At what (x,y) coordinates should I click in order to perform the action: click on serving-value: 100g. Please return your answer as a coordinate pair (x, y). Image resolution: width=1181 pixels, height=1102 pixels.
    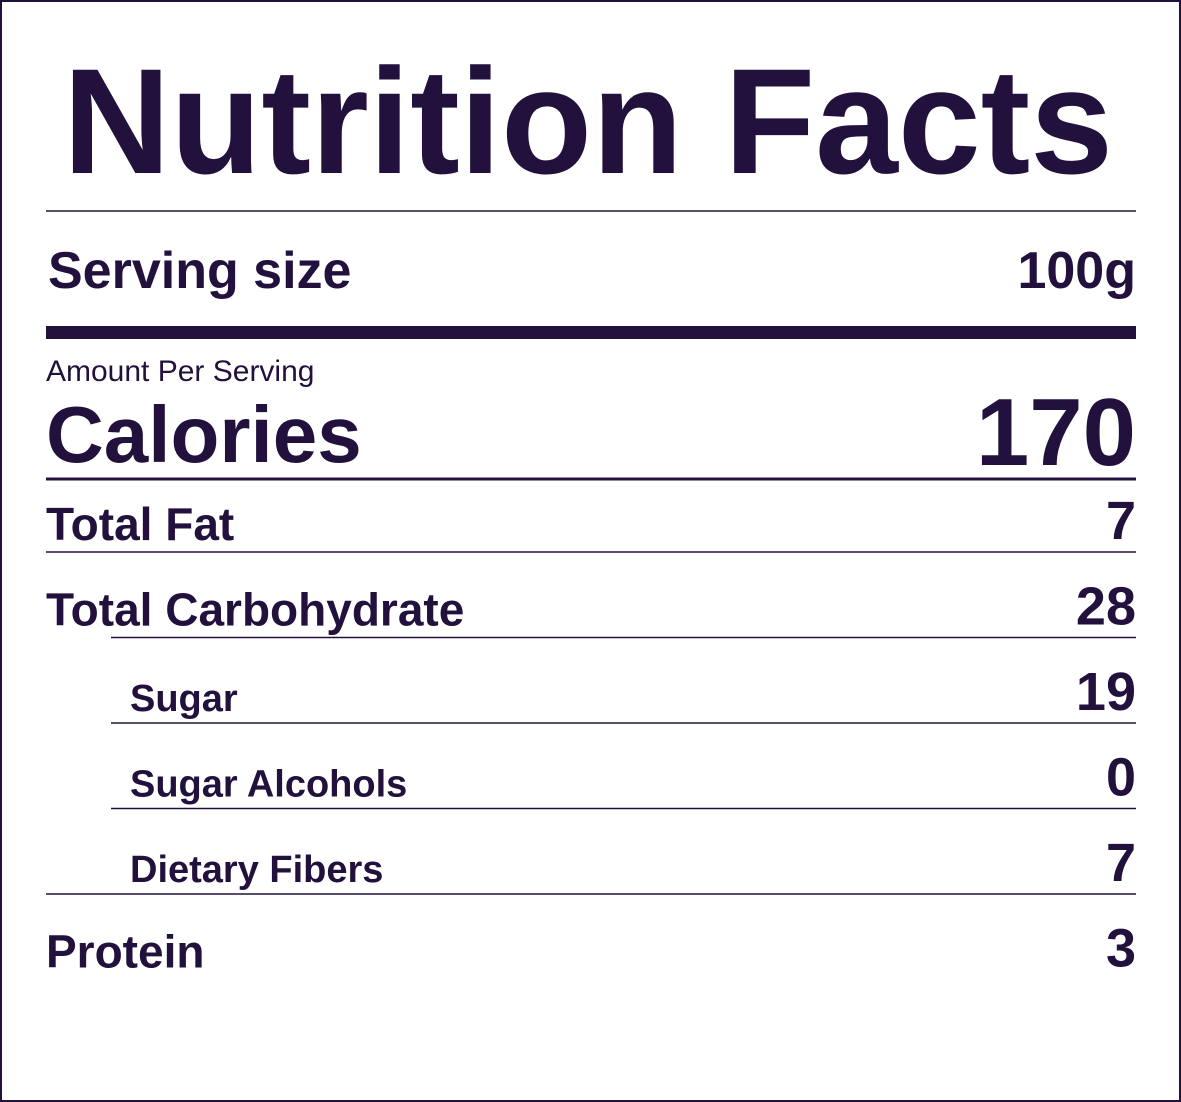
    Looking at the image, I should click on (1076, 271).